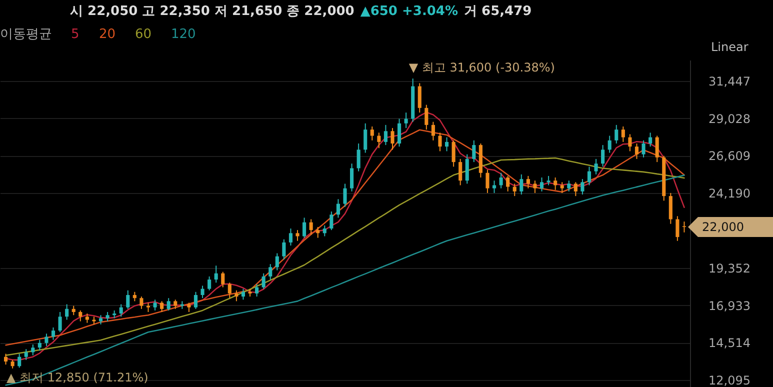  I want to click on y-tick-label: 12,095, so click(729, 380).